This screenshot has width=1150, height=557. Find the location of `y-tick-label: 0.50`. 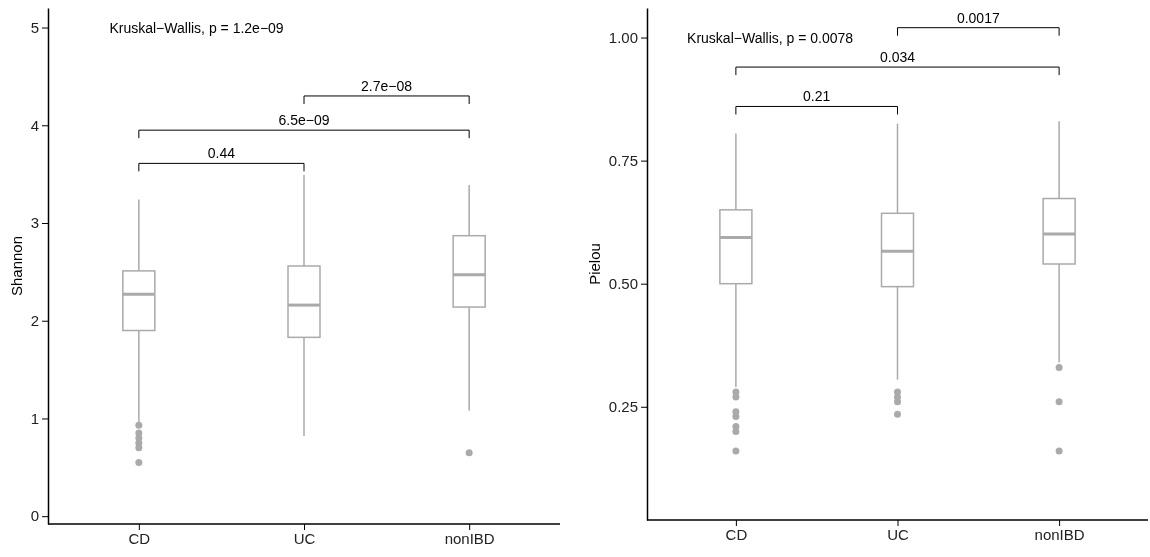

y-tick-label: 0.50 is located at coordinates (623, 283).